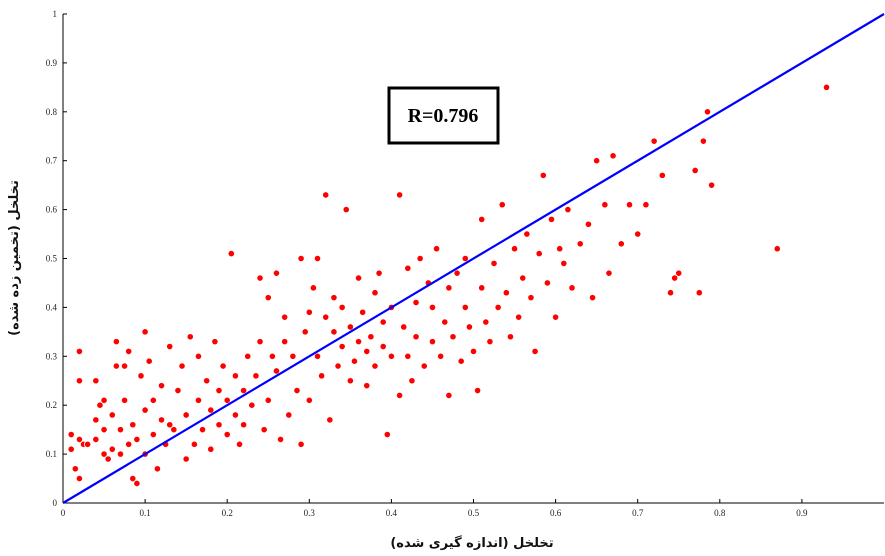 Image resolution: width=885 pixels, height=556 pixels. I want to click on x-tick-label: 0.3, so click(310, 513).